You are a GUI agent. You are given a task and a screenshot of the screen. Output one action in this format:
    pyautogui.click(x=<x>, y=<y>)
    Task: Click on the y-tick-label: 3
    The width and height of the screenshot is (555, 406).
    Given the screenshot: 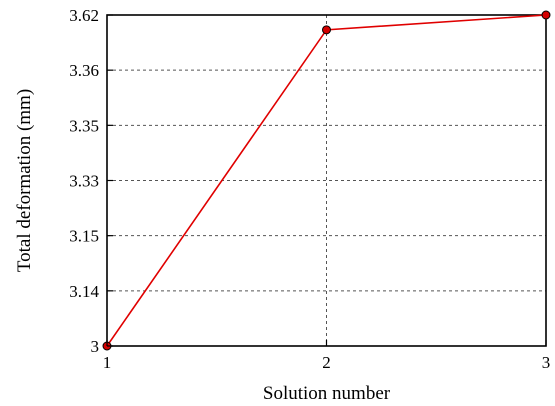 What is the action you would take?
    pyautogui.click(x=95, y=346)
    